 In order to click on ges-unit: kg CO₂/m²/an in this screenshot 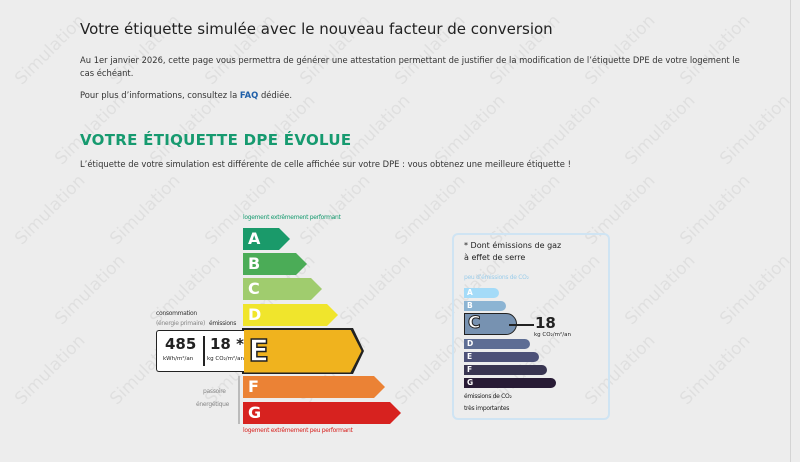, I will do `click(552, 335)`.